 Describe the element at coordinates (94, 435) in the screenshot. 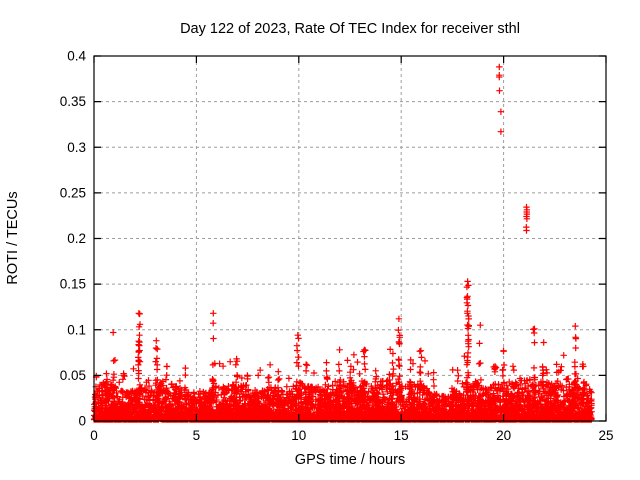

I see `x-tick-label: 0` at that location.